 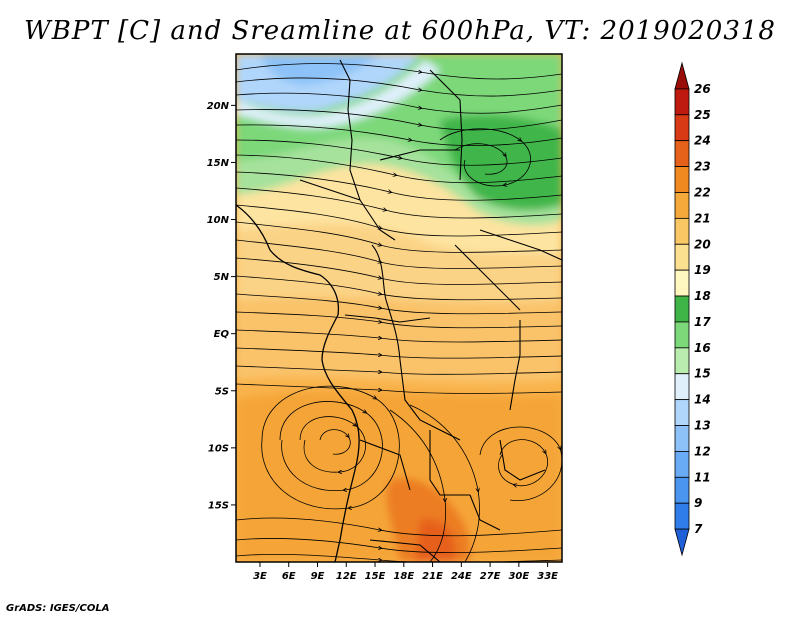 I want to click on colorbar-label: 19, so click(x=702, y=270).